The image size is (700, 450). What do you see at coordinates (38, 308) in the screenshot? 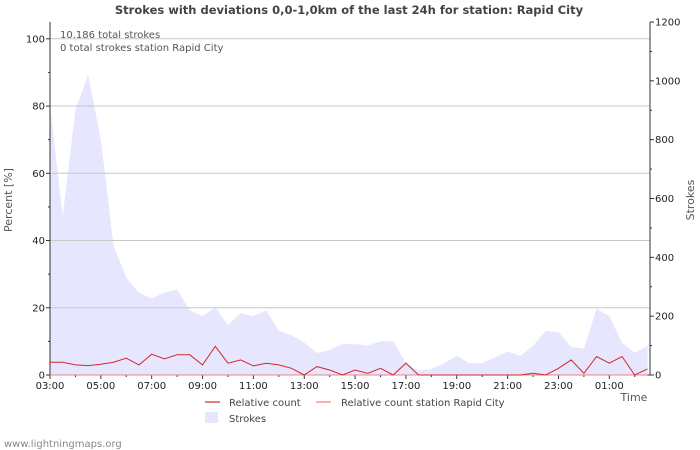
I see `y-left-tick-label-20: 20` at bounding box center [38, 308].